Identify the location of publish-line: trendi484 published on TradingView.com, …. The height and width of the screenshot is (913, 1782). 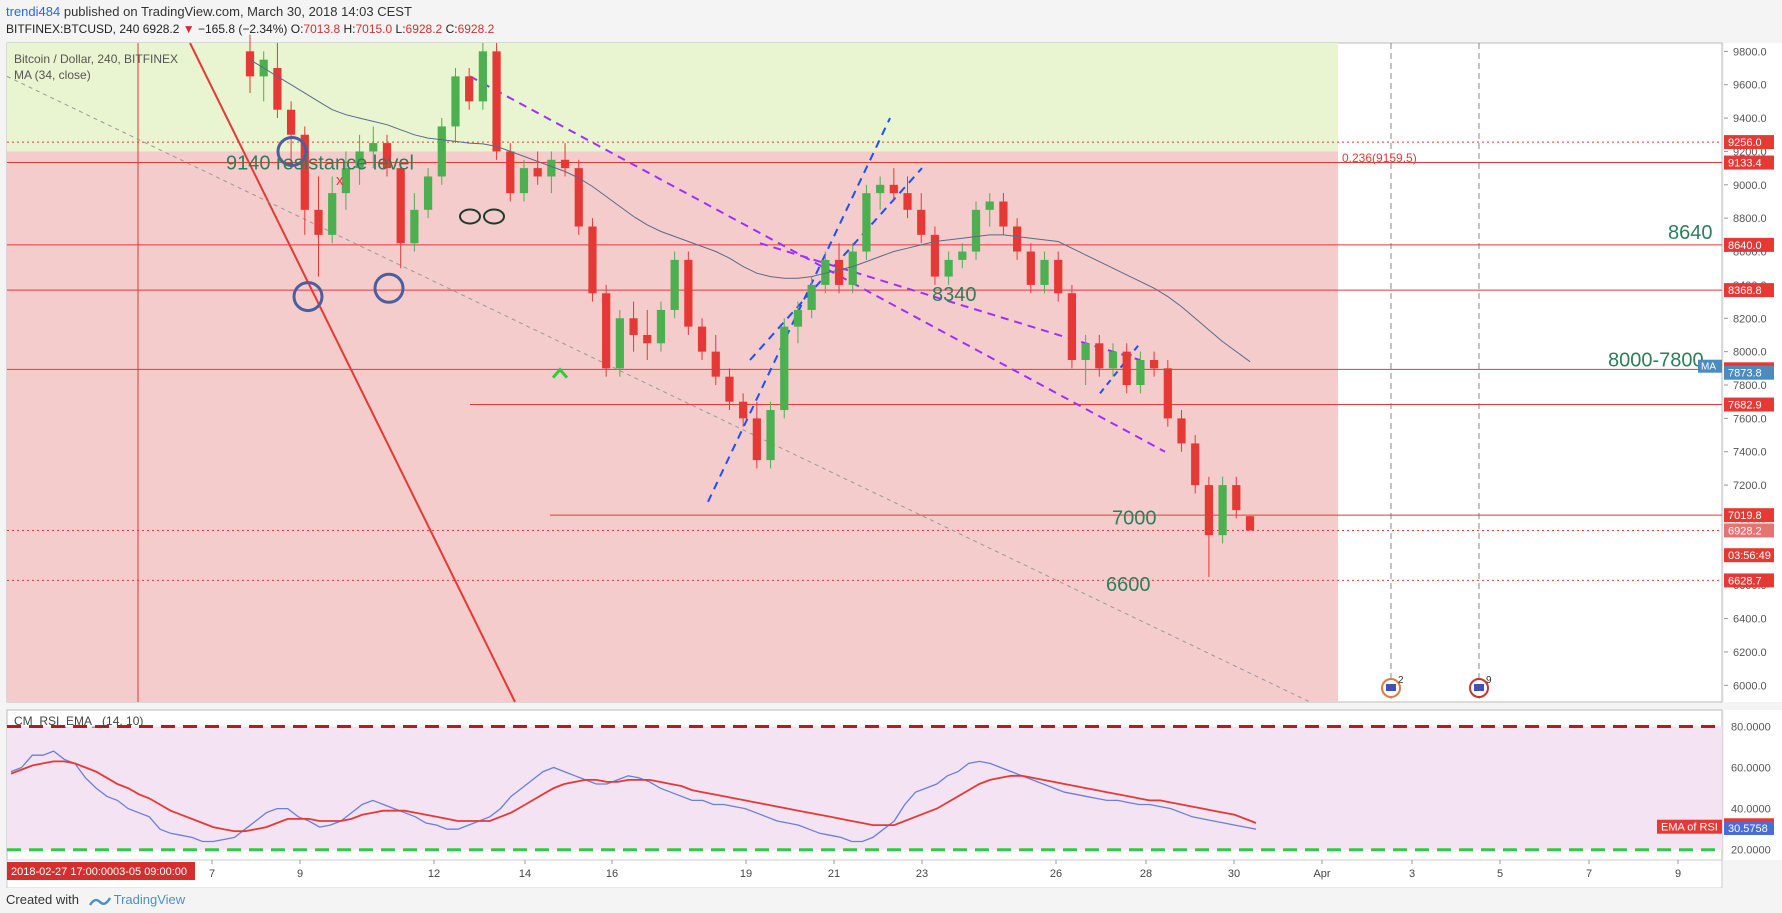
(209, 11).